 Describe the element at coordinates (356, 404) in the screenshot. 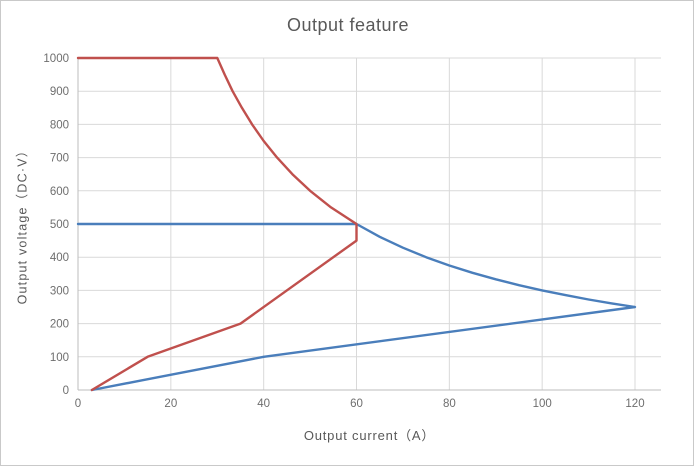

I see `x-tick-label: 60` at that location.